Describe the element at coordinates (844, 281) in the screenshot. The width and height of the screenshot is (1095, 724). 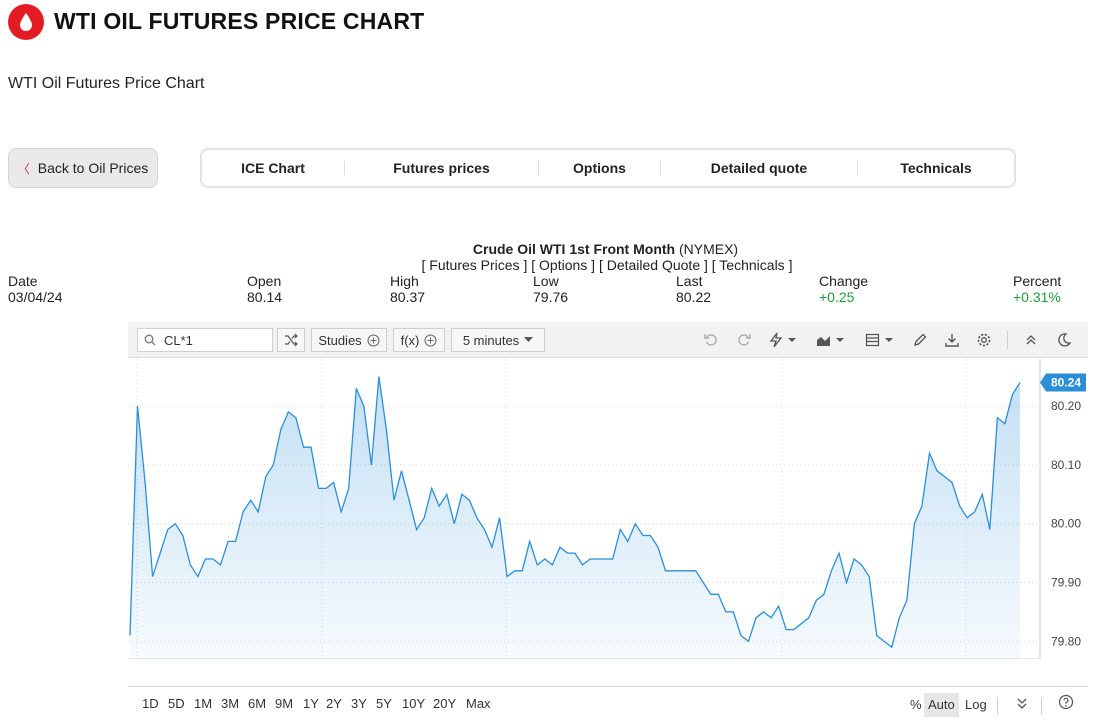
I see `stat-label: Change` at that location.